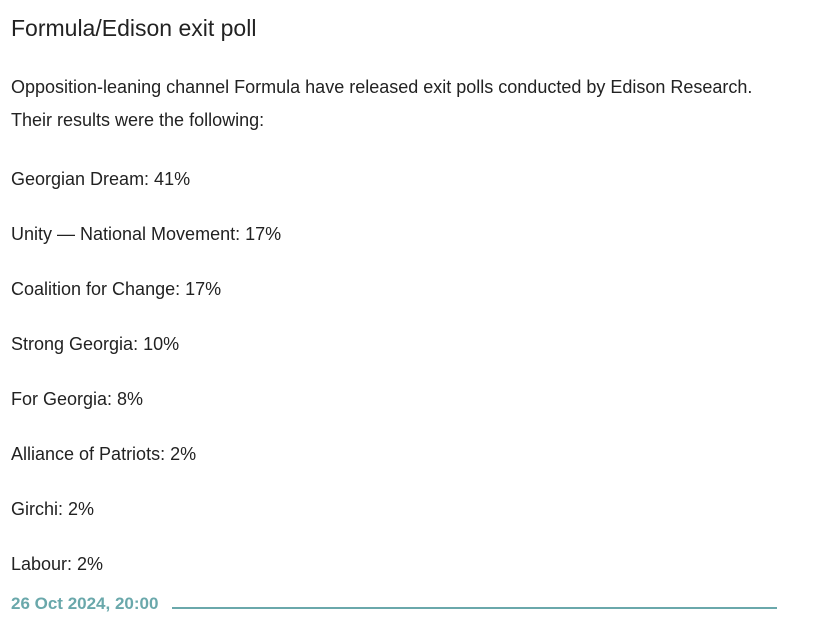 The height and width of the screenshot is (641, 817). Describe the element at coordinates (474, 608) in the screenshot. I see `timestamp-divider` at that location.